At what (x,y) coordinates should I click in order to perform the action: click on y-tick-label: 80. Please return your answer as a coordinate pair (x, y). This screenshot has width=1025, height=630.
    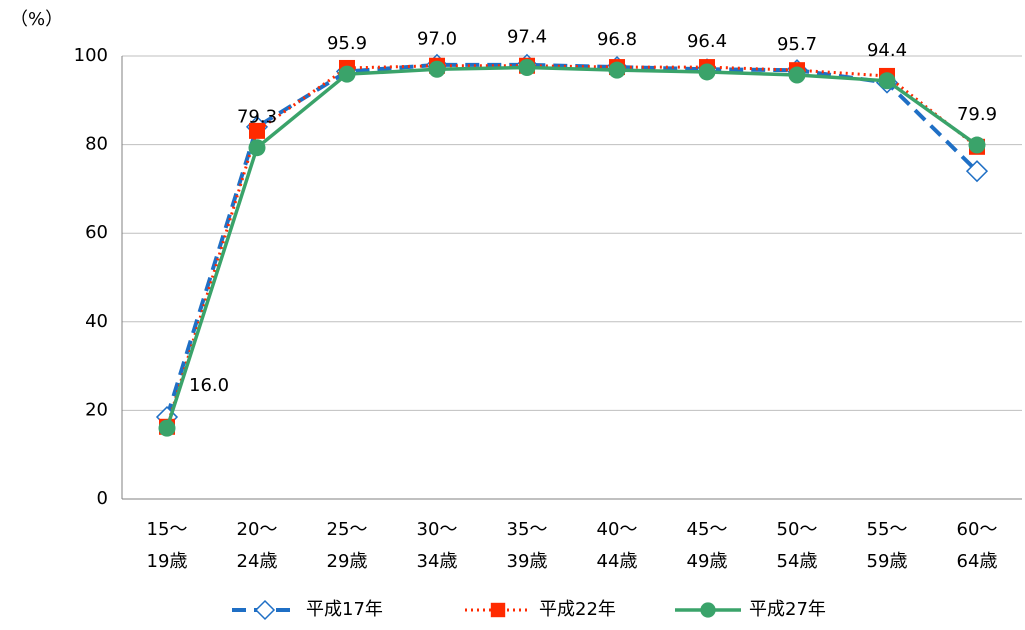
    Looking at the image, I should click on (96, 144).